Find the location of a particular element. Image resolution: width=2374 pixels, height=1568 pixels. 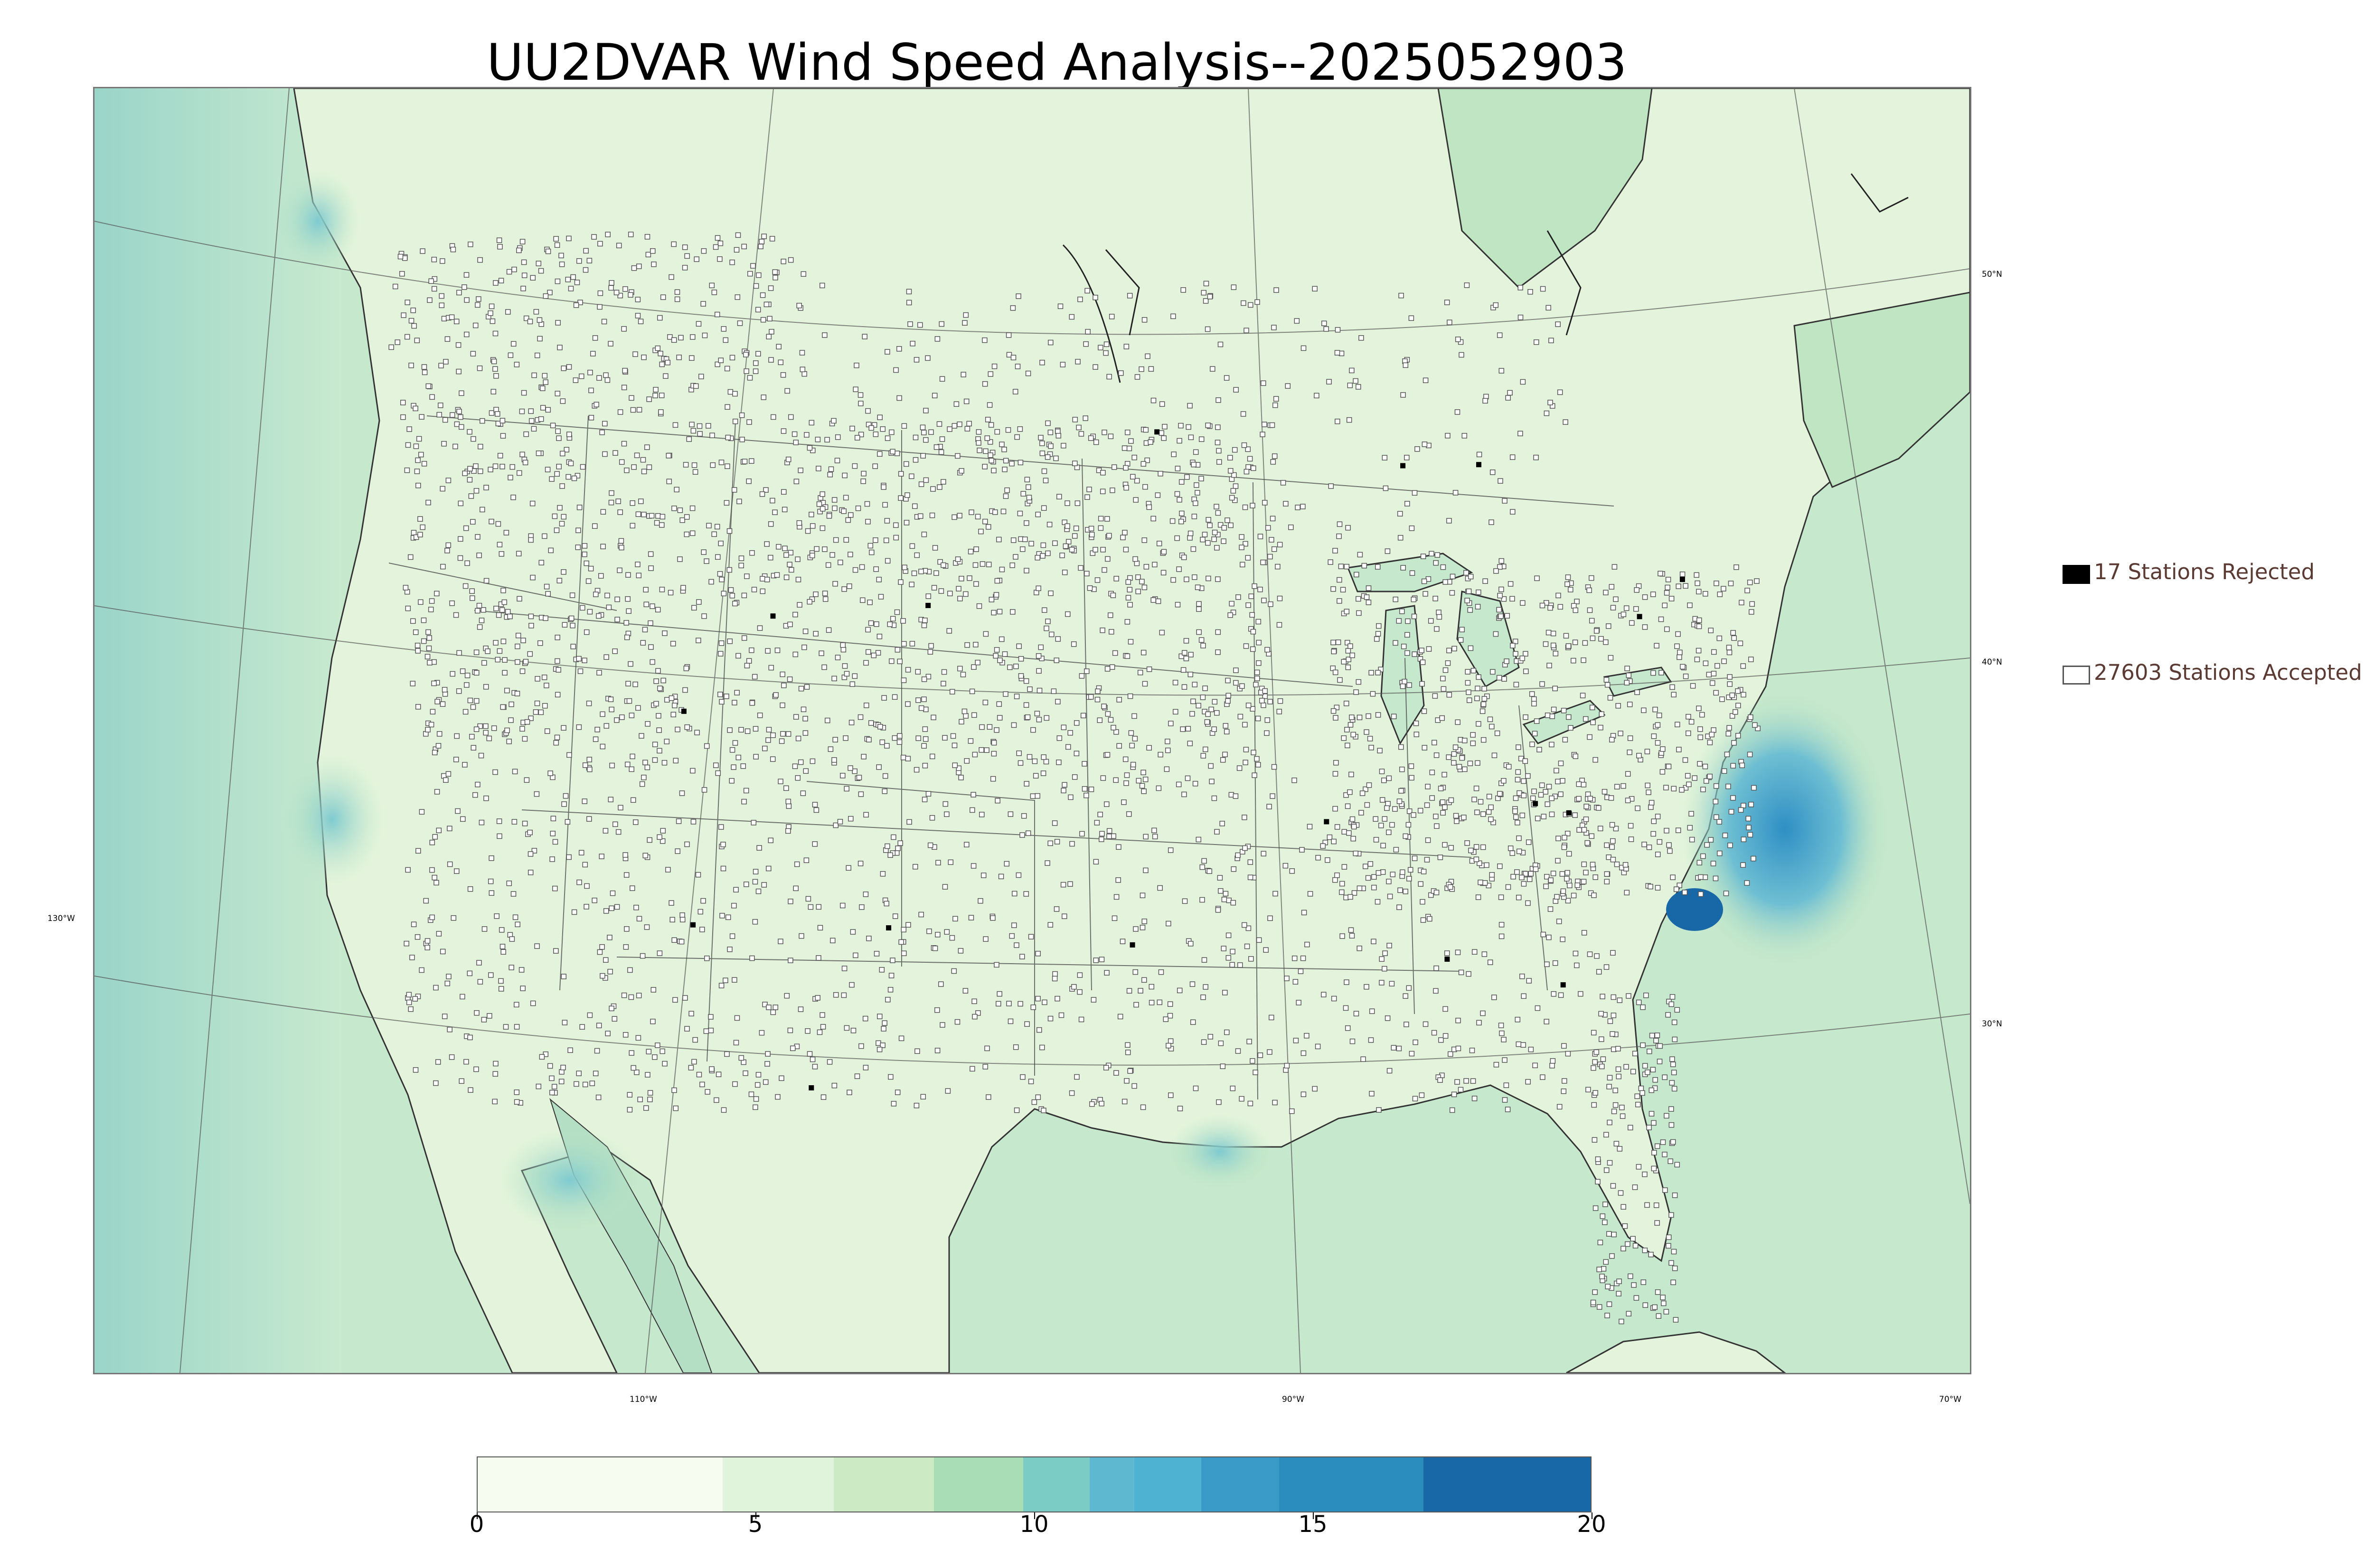

colorbar-tick is located at coordinates (755, 1515).